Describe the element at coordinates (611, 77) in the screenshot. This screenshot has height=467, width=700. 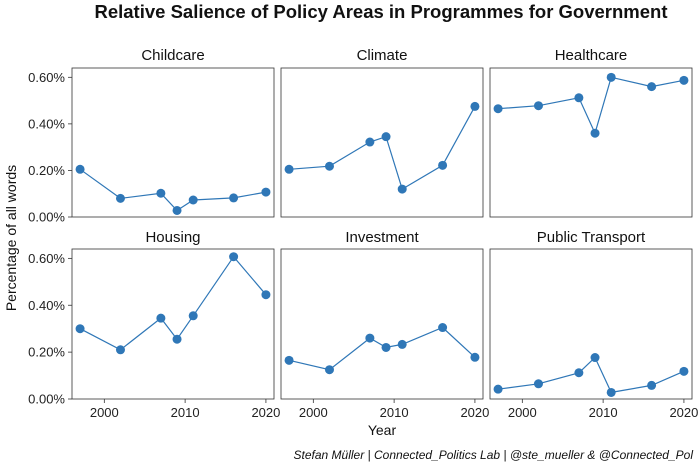
I see `data-point-healthcare-2011` at that location.